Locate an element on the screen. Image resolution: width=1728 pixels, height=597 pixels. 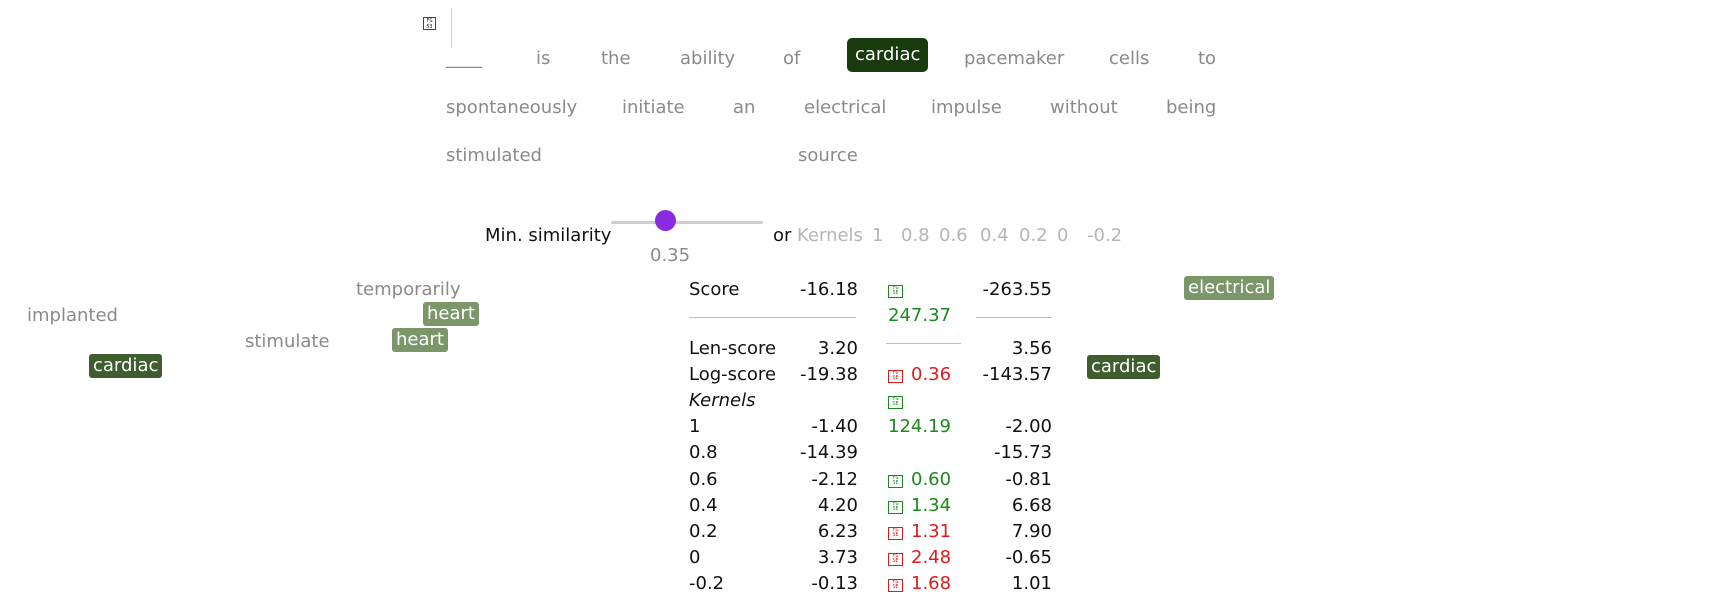
table-left-value: 3.20 is located at coordinates (837, 348).